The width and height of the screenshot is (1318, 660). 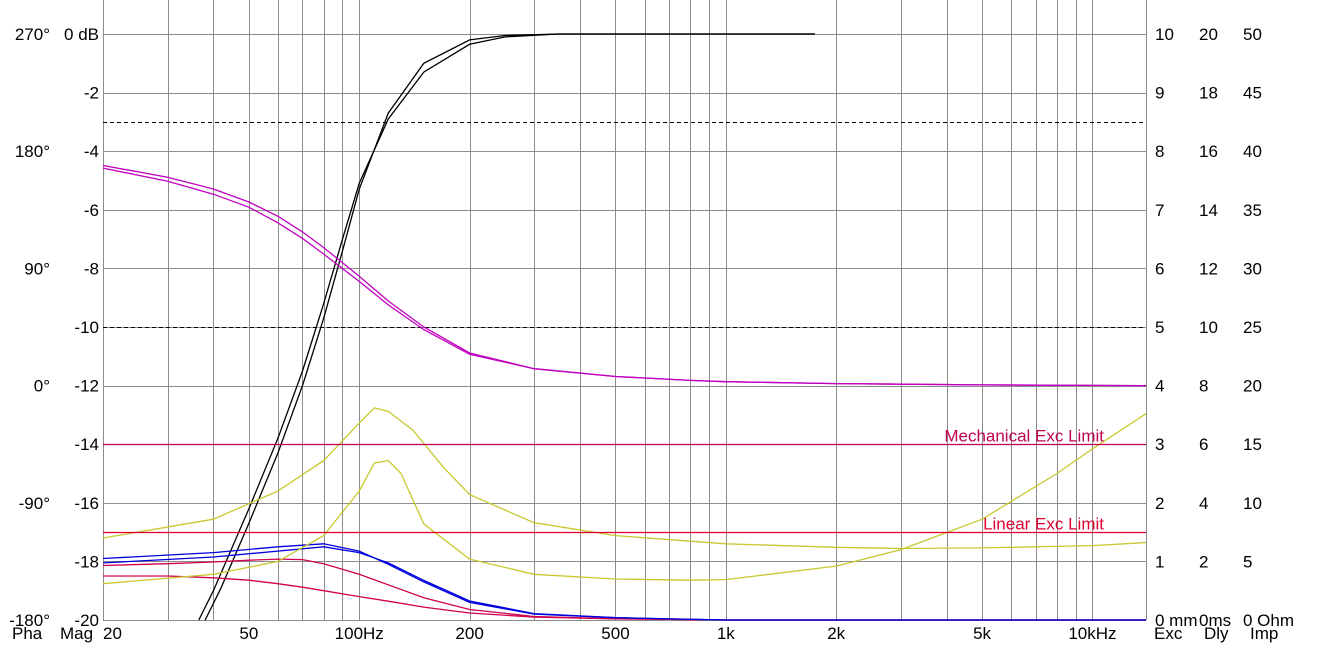 What do you see at coordinates (1252, 151) in the screenshot?
I see `y-tick-label-impedance_ohm: 40` at bounding box center [1252, 151].